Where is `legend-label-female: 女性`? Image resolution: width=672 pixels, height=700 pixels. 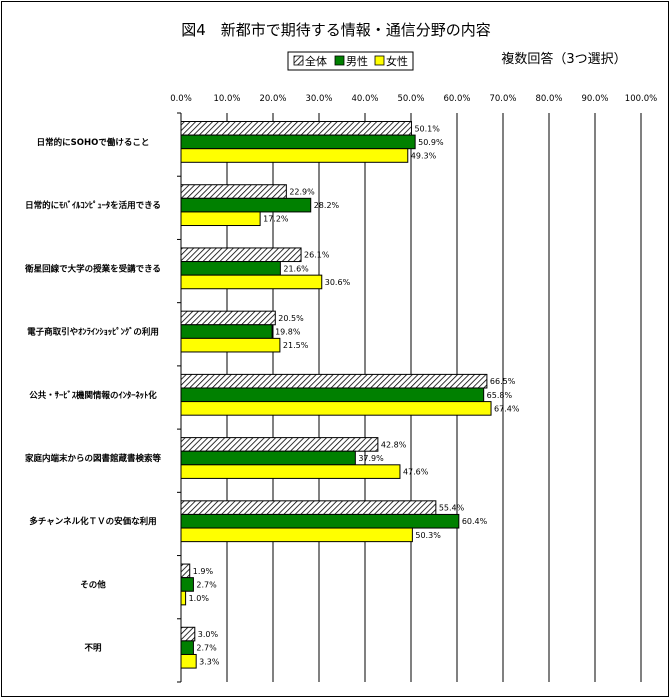
legend-label-female: 女性 is located at coordinates (397, 61).